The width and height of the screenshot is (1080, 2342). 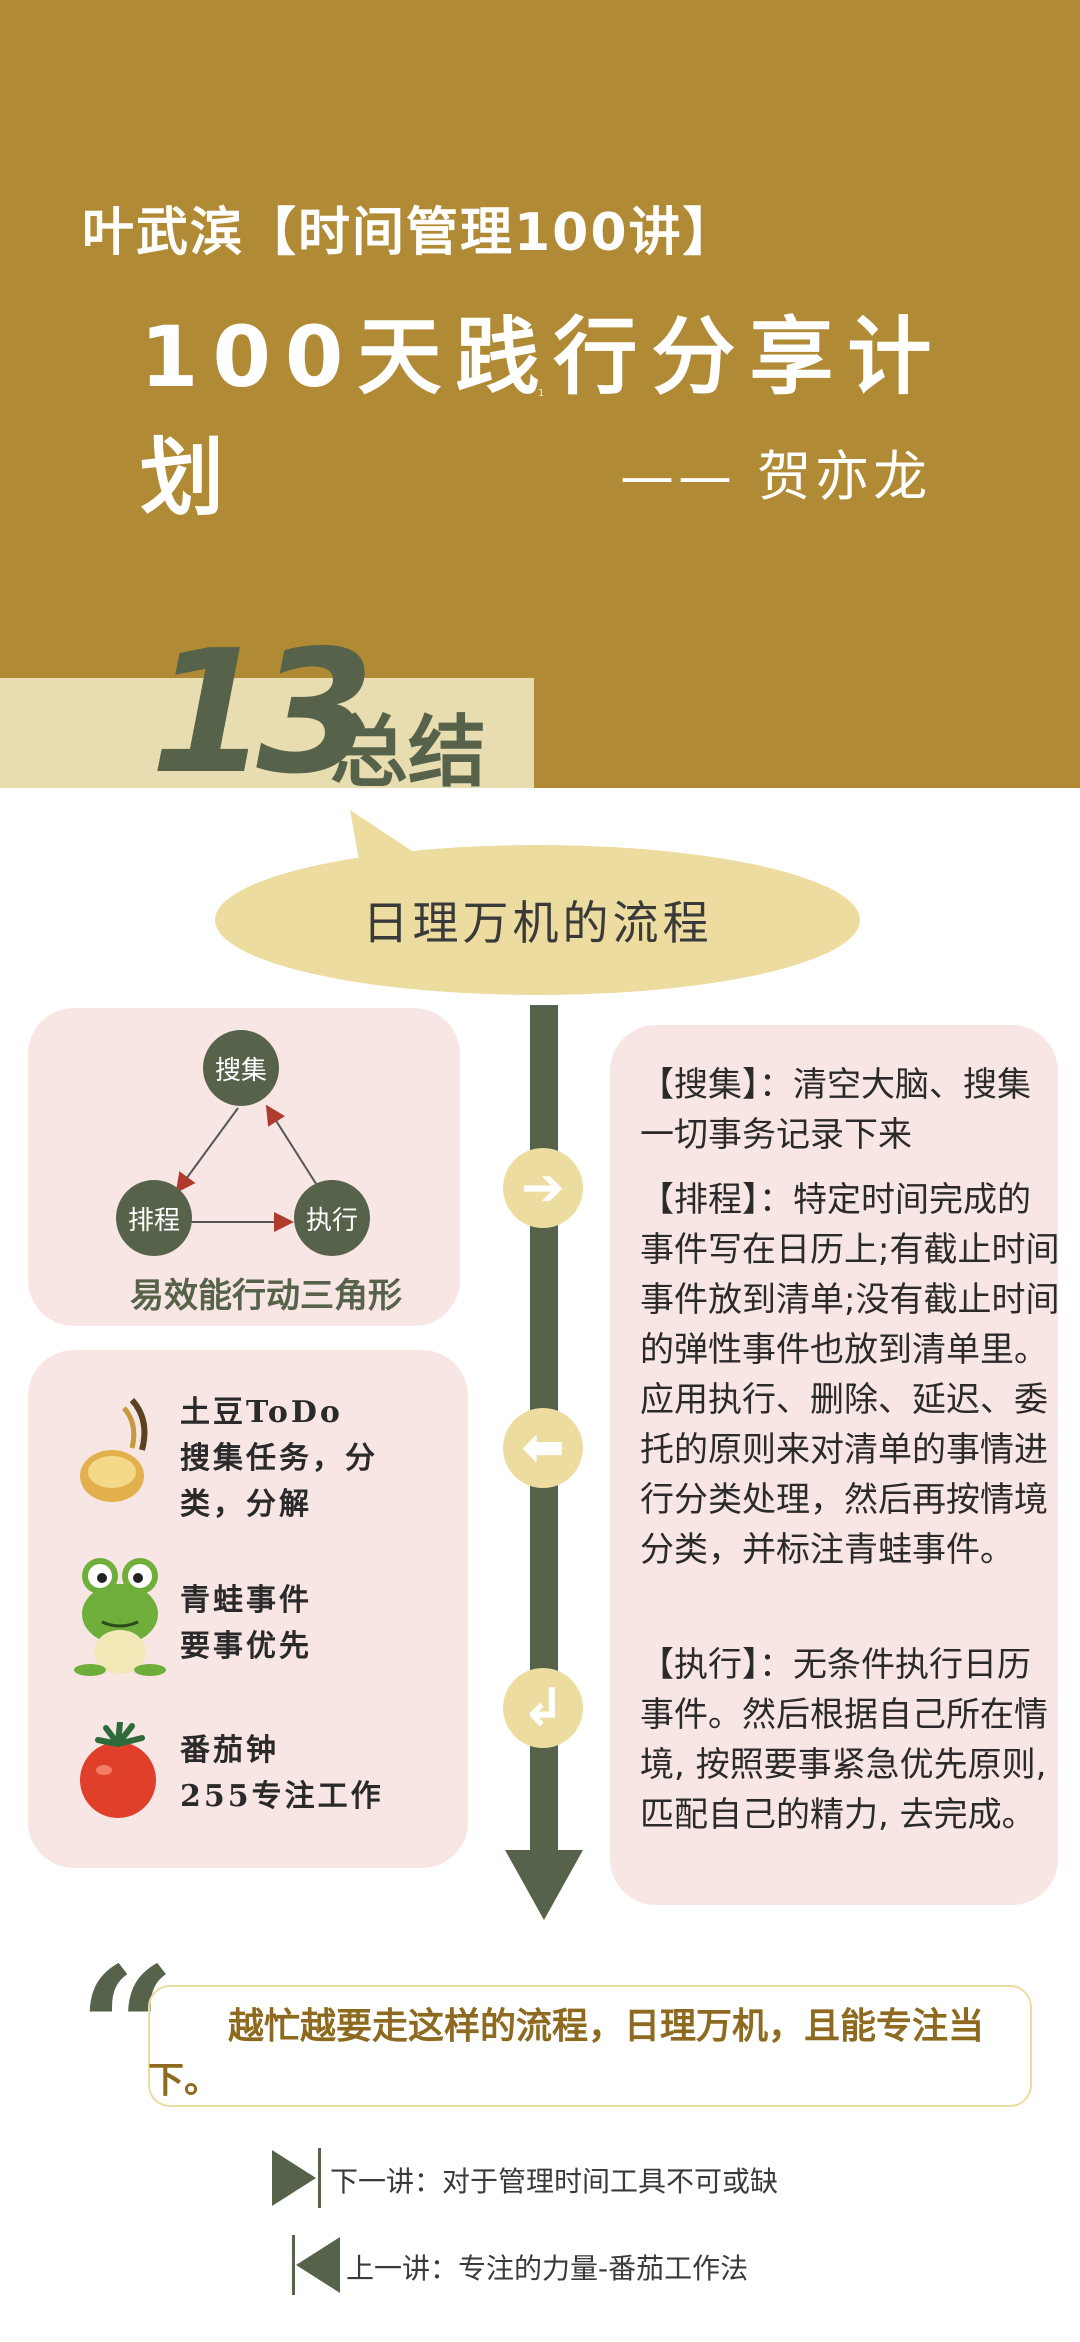 I want to click on small-mark: 1, so click(x=541, y=393).